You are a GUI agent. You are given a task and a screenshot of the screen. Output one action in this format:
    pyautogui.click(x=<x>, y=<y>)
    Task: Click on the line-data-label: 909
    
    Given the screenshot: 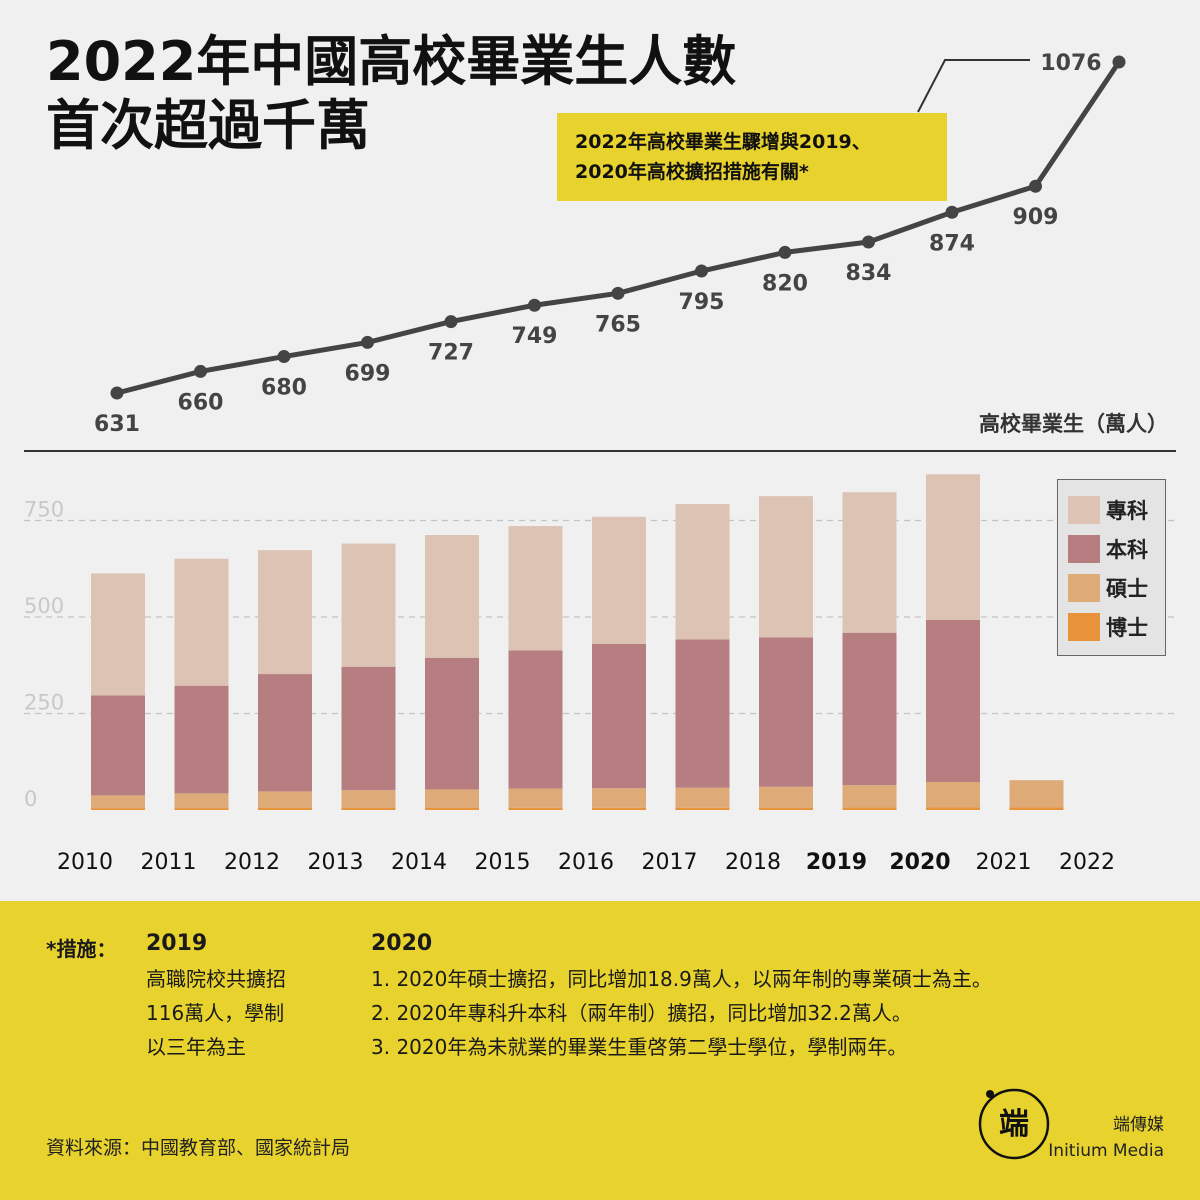 What is the action you would take?
    pyautogui.click(x=1036, y=217)
    